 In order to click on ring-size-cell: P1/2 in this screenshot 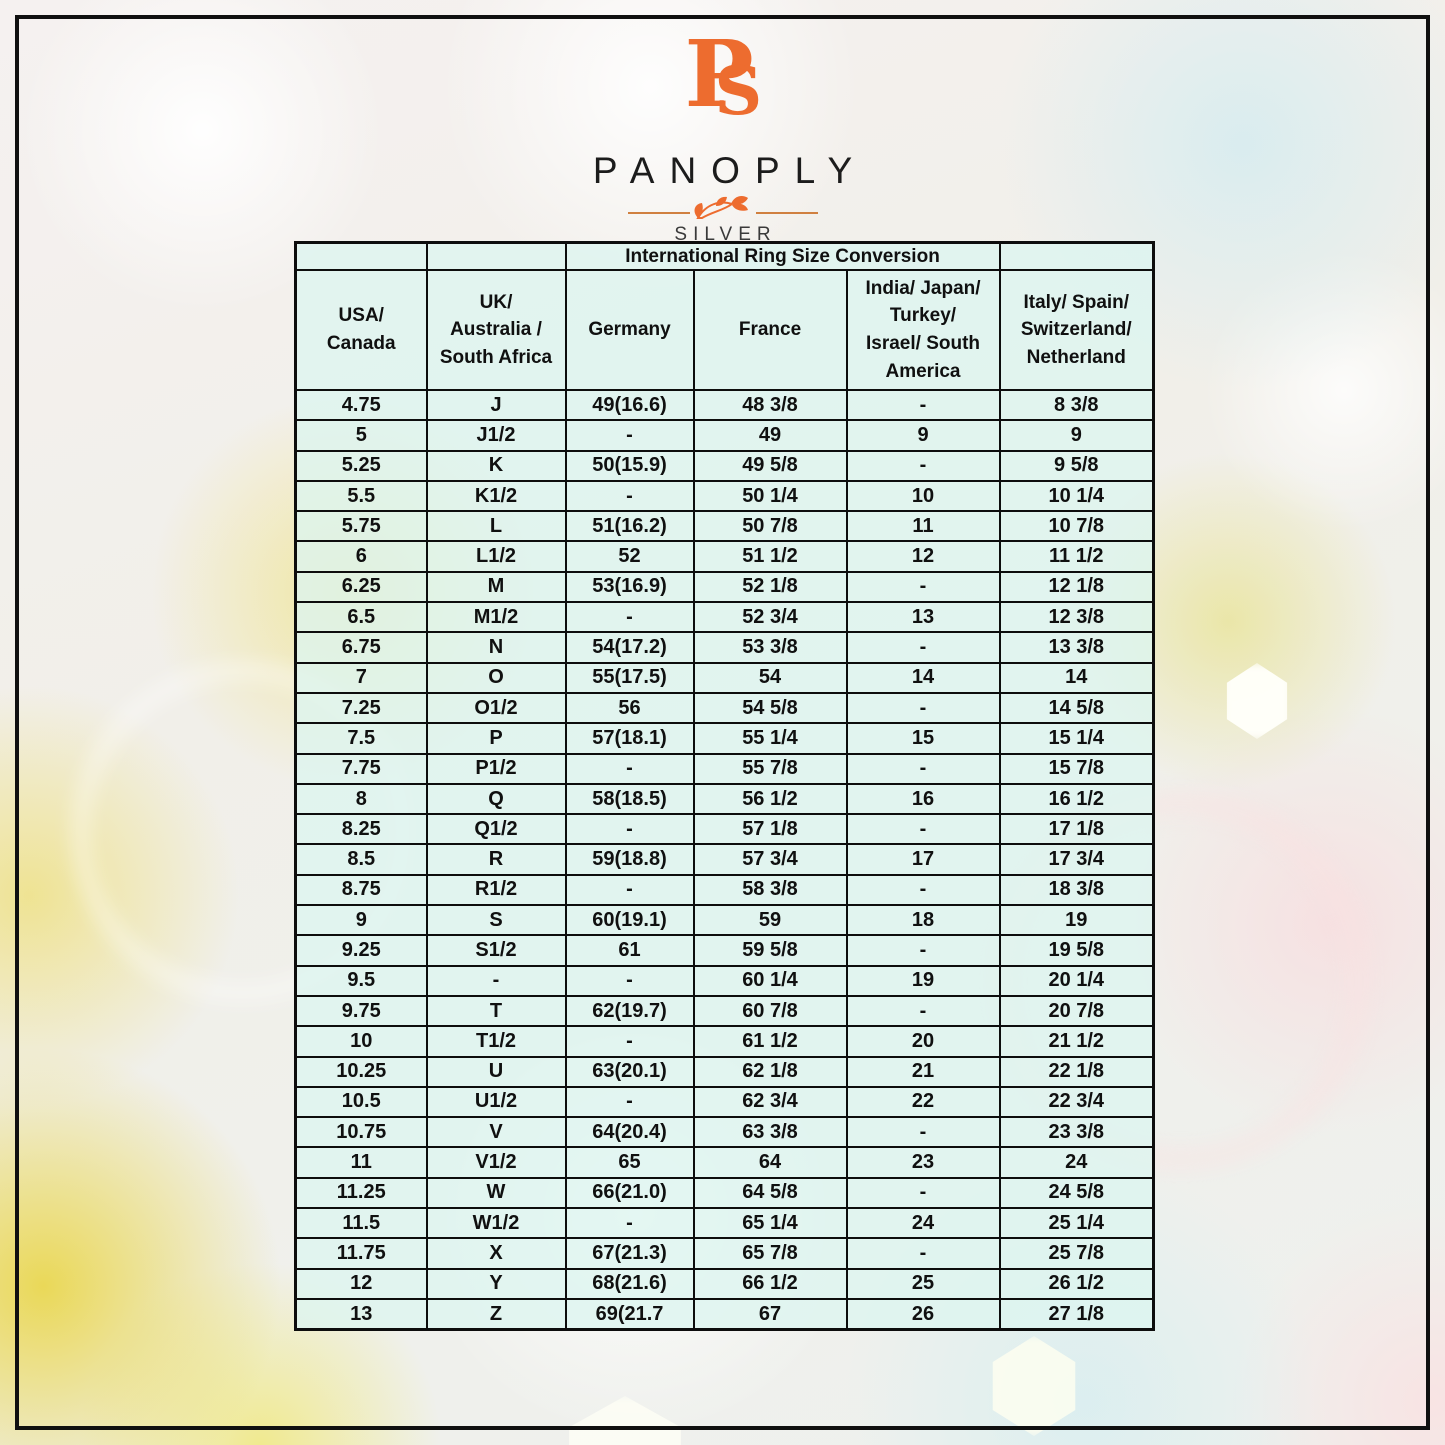, I will do `click(496, 768)`.